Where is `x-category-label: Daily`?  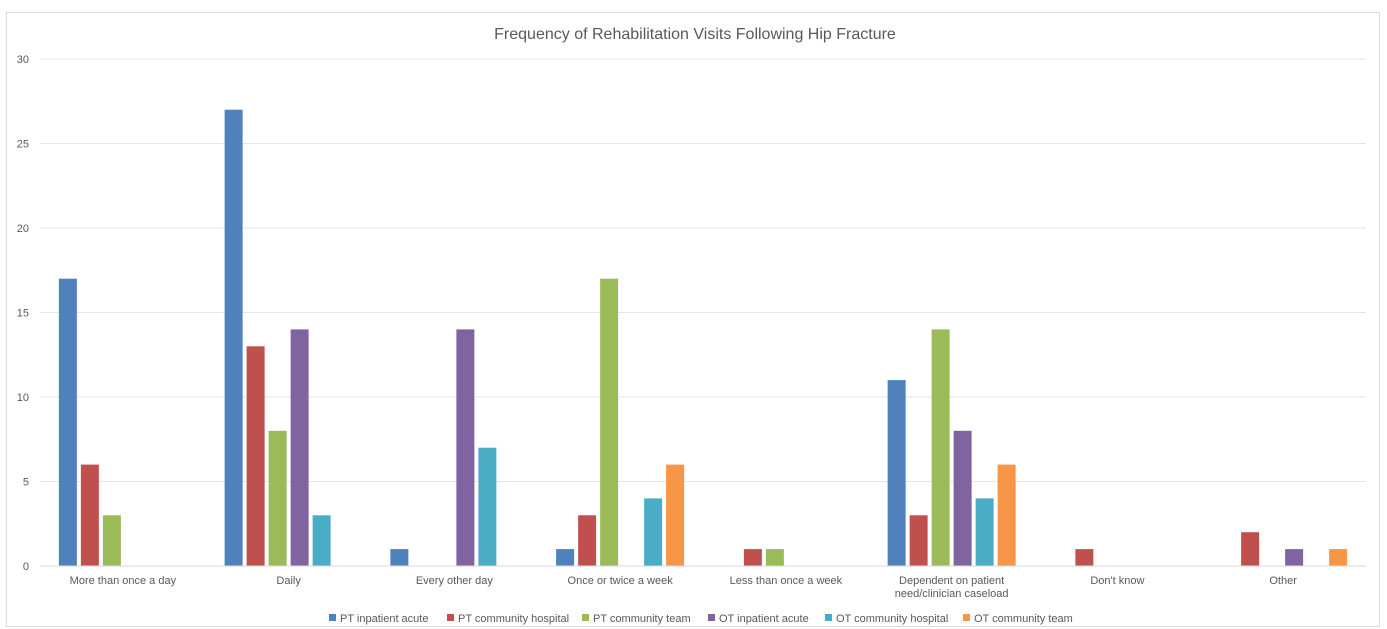
x-category-label: Daily is located at coordinates (288, 581).